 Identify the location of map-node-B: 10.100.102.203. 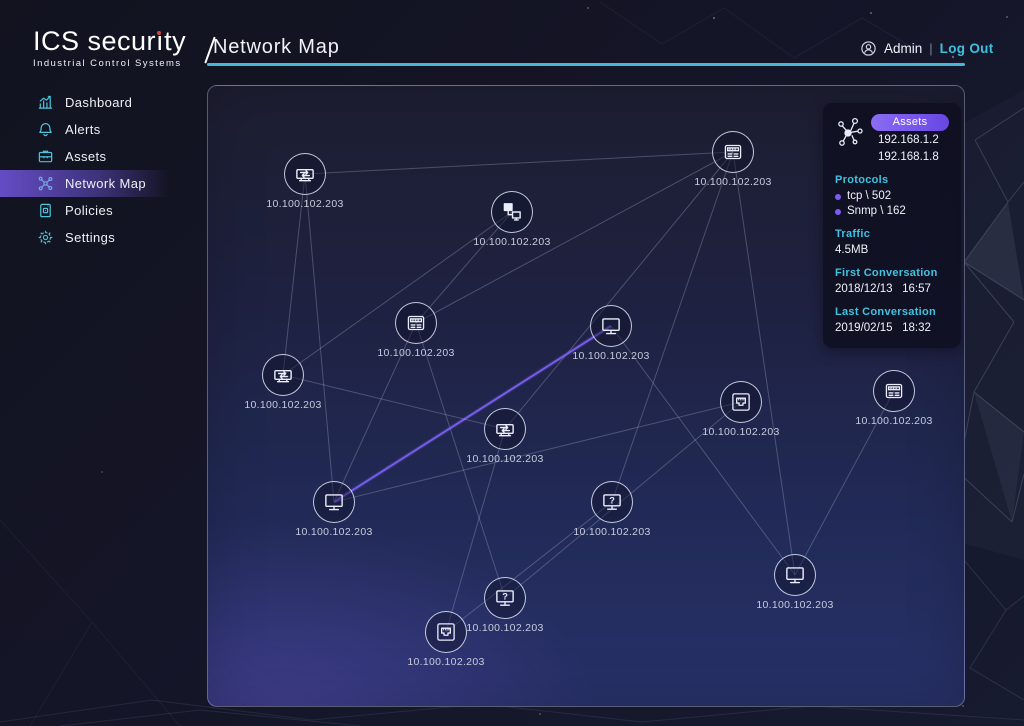
(512, 219).